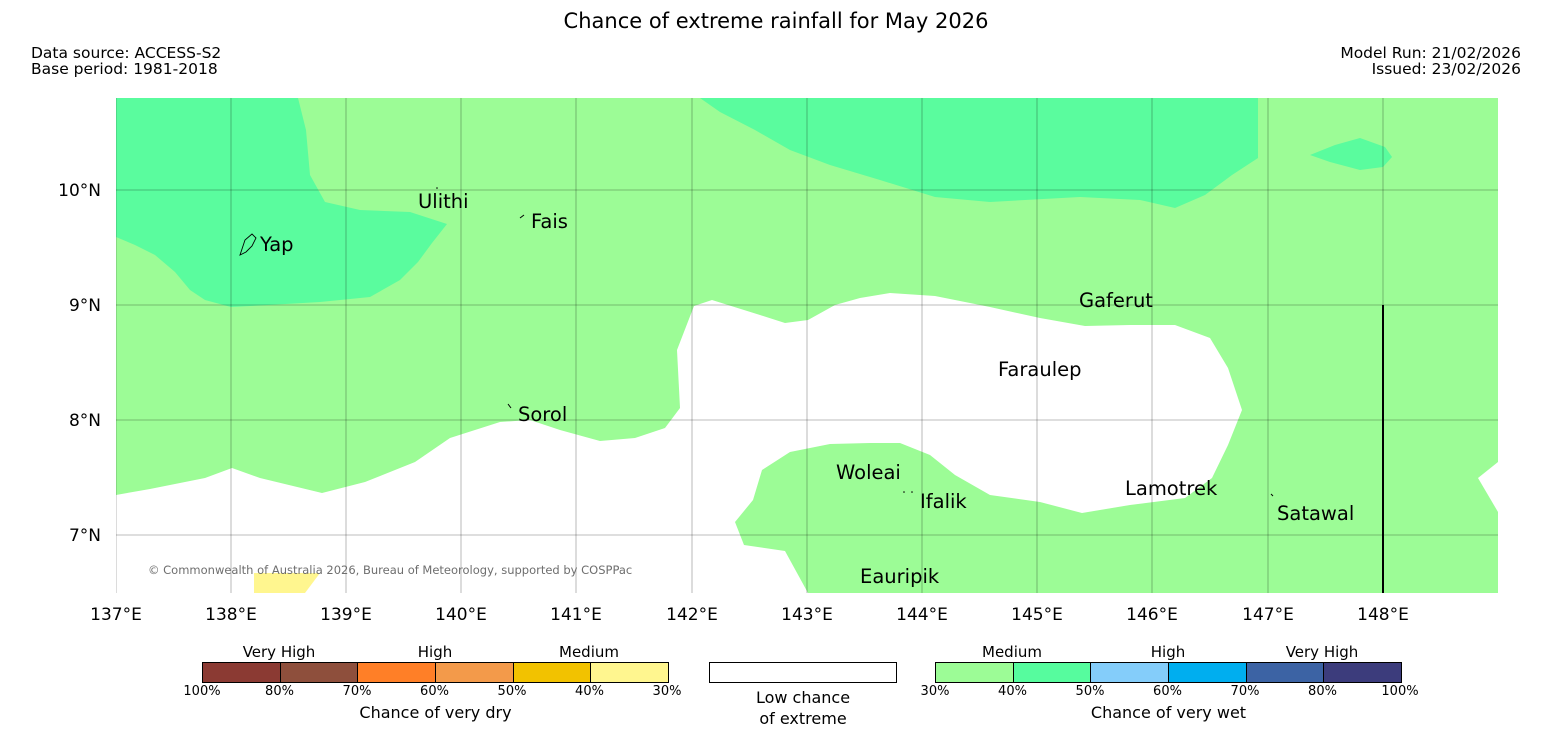  Describe the element at coordinates (807, 615) in the screenshot. I see `lon-label: 143°E` at that location.